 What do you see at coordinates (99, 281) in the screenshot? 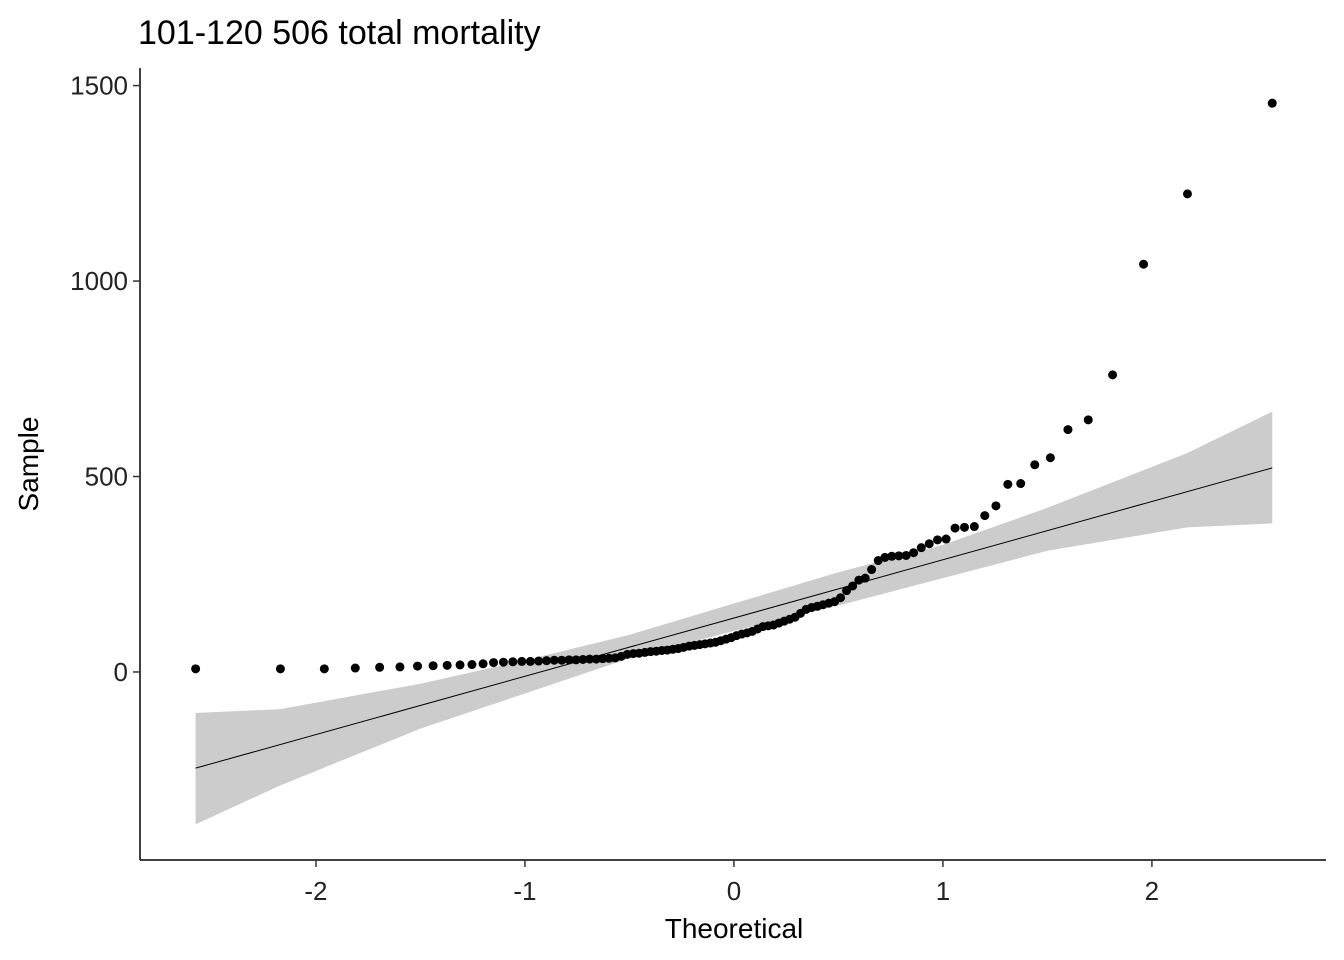
I see `y-tick-label: 1000` at bounding box center [99, 281].